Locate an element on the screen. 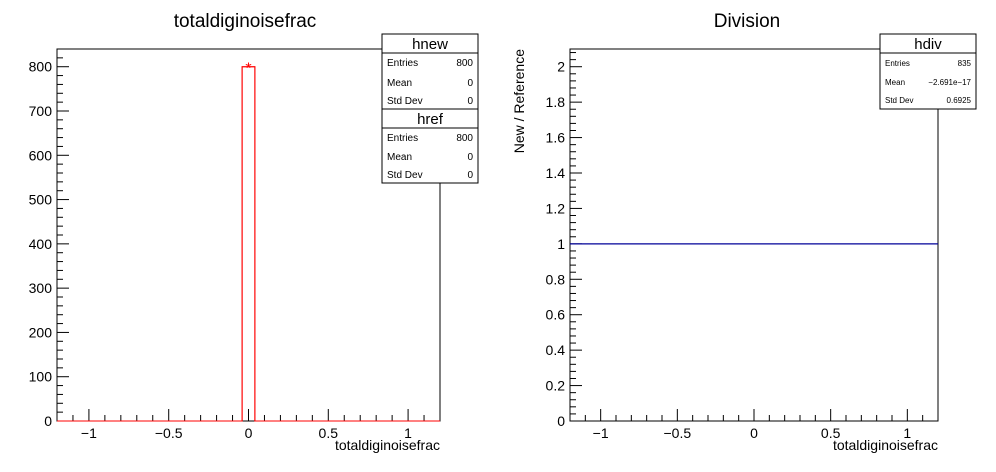  href-entries-value: 800 is located at coordinates (464, 138).